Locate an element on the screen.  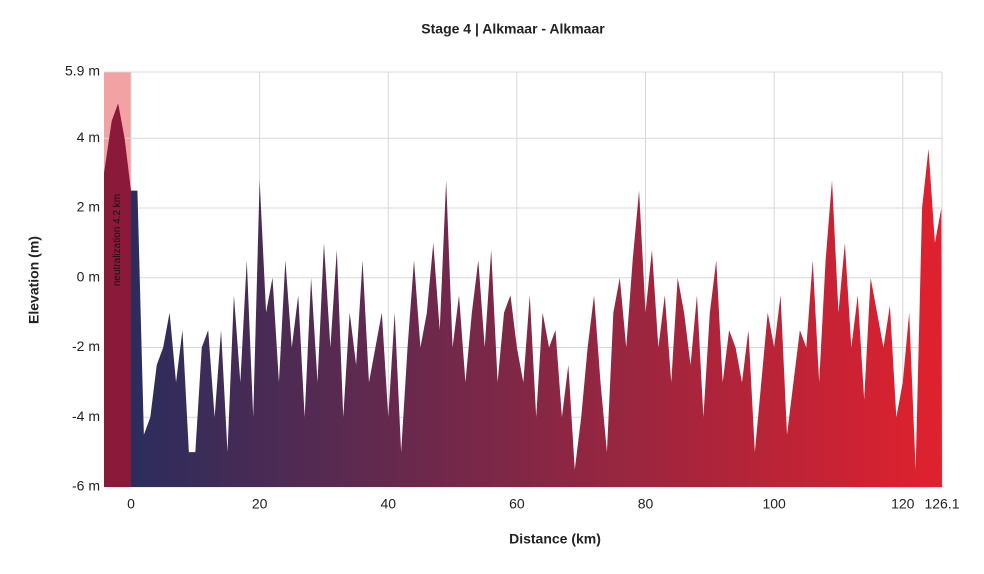
y-tick-label: -2 m is located at coordinates (86, 346).